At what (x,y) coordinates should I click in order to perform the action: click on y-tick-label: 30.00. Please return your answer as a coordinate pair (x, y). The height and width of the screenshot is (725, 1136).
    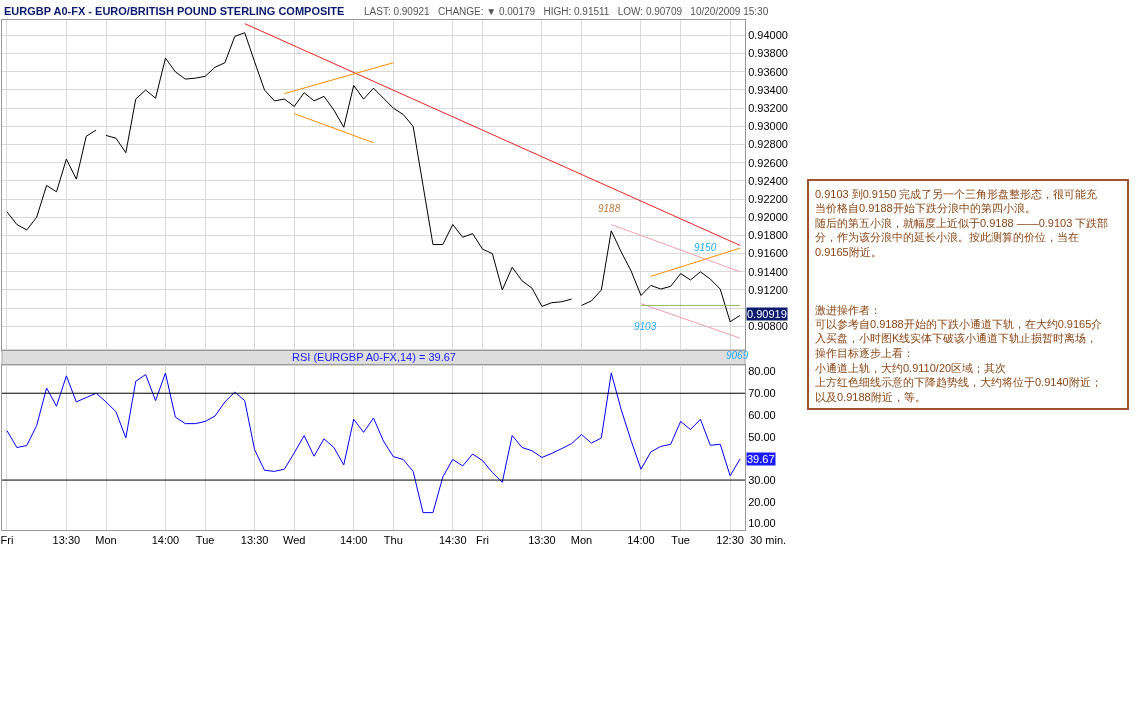
    Looking at the image, I should click on (762, 479).